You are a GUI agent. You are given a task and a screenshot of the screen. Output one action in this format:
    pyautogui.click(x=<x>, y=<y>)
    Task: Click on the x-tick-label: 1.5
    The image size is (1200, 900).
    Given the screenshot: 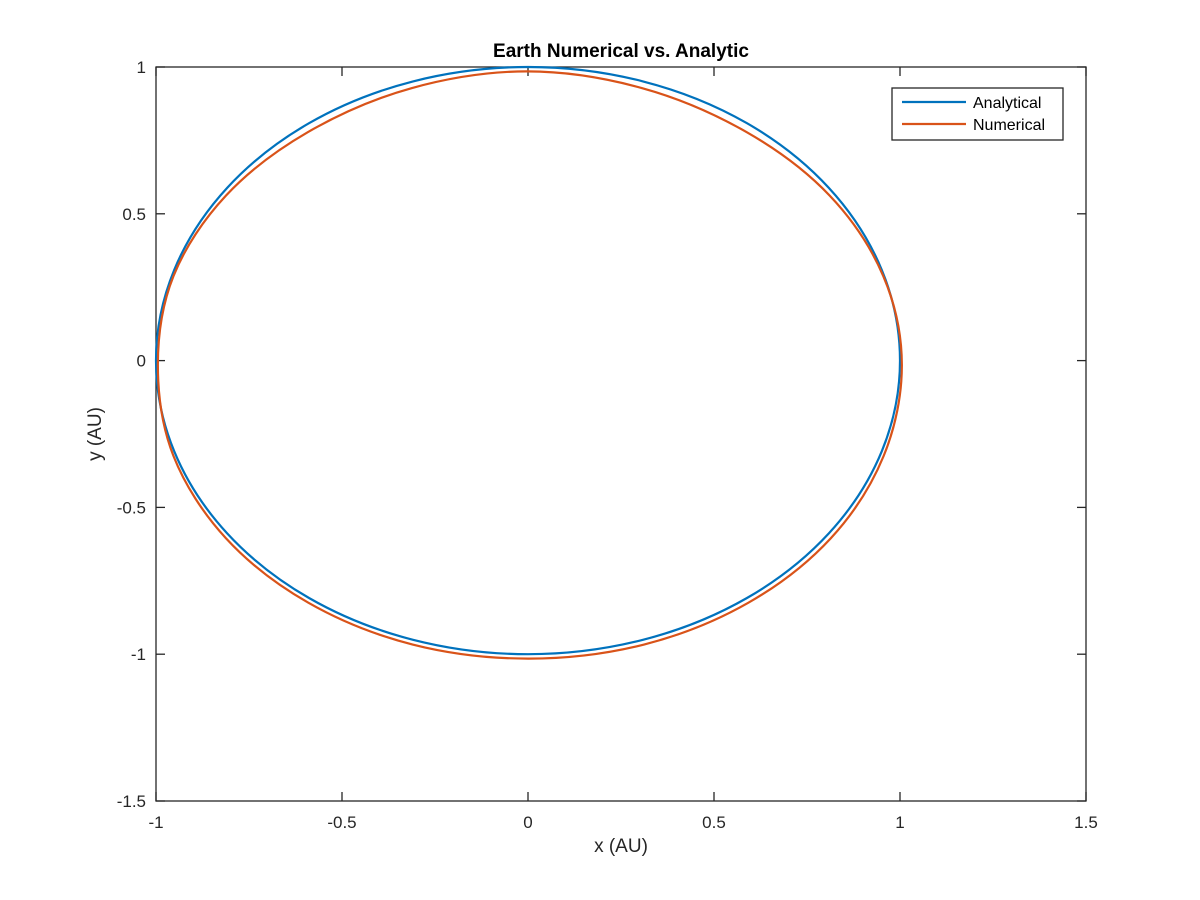 What is the action you would take?
    pyautogui.click(x=1086, y=822)
    